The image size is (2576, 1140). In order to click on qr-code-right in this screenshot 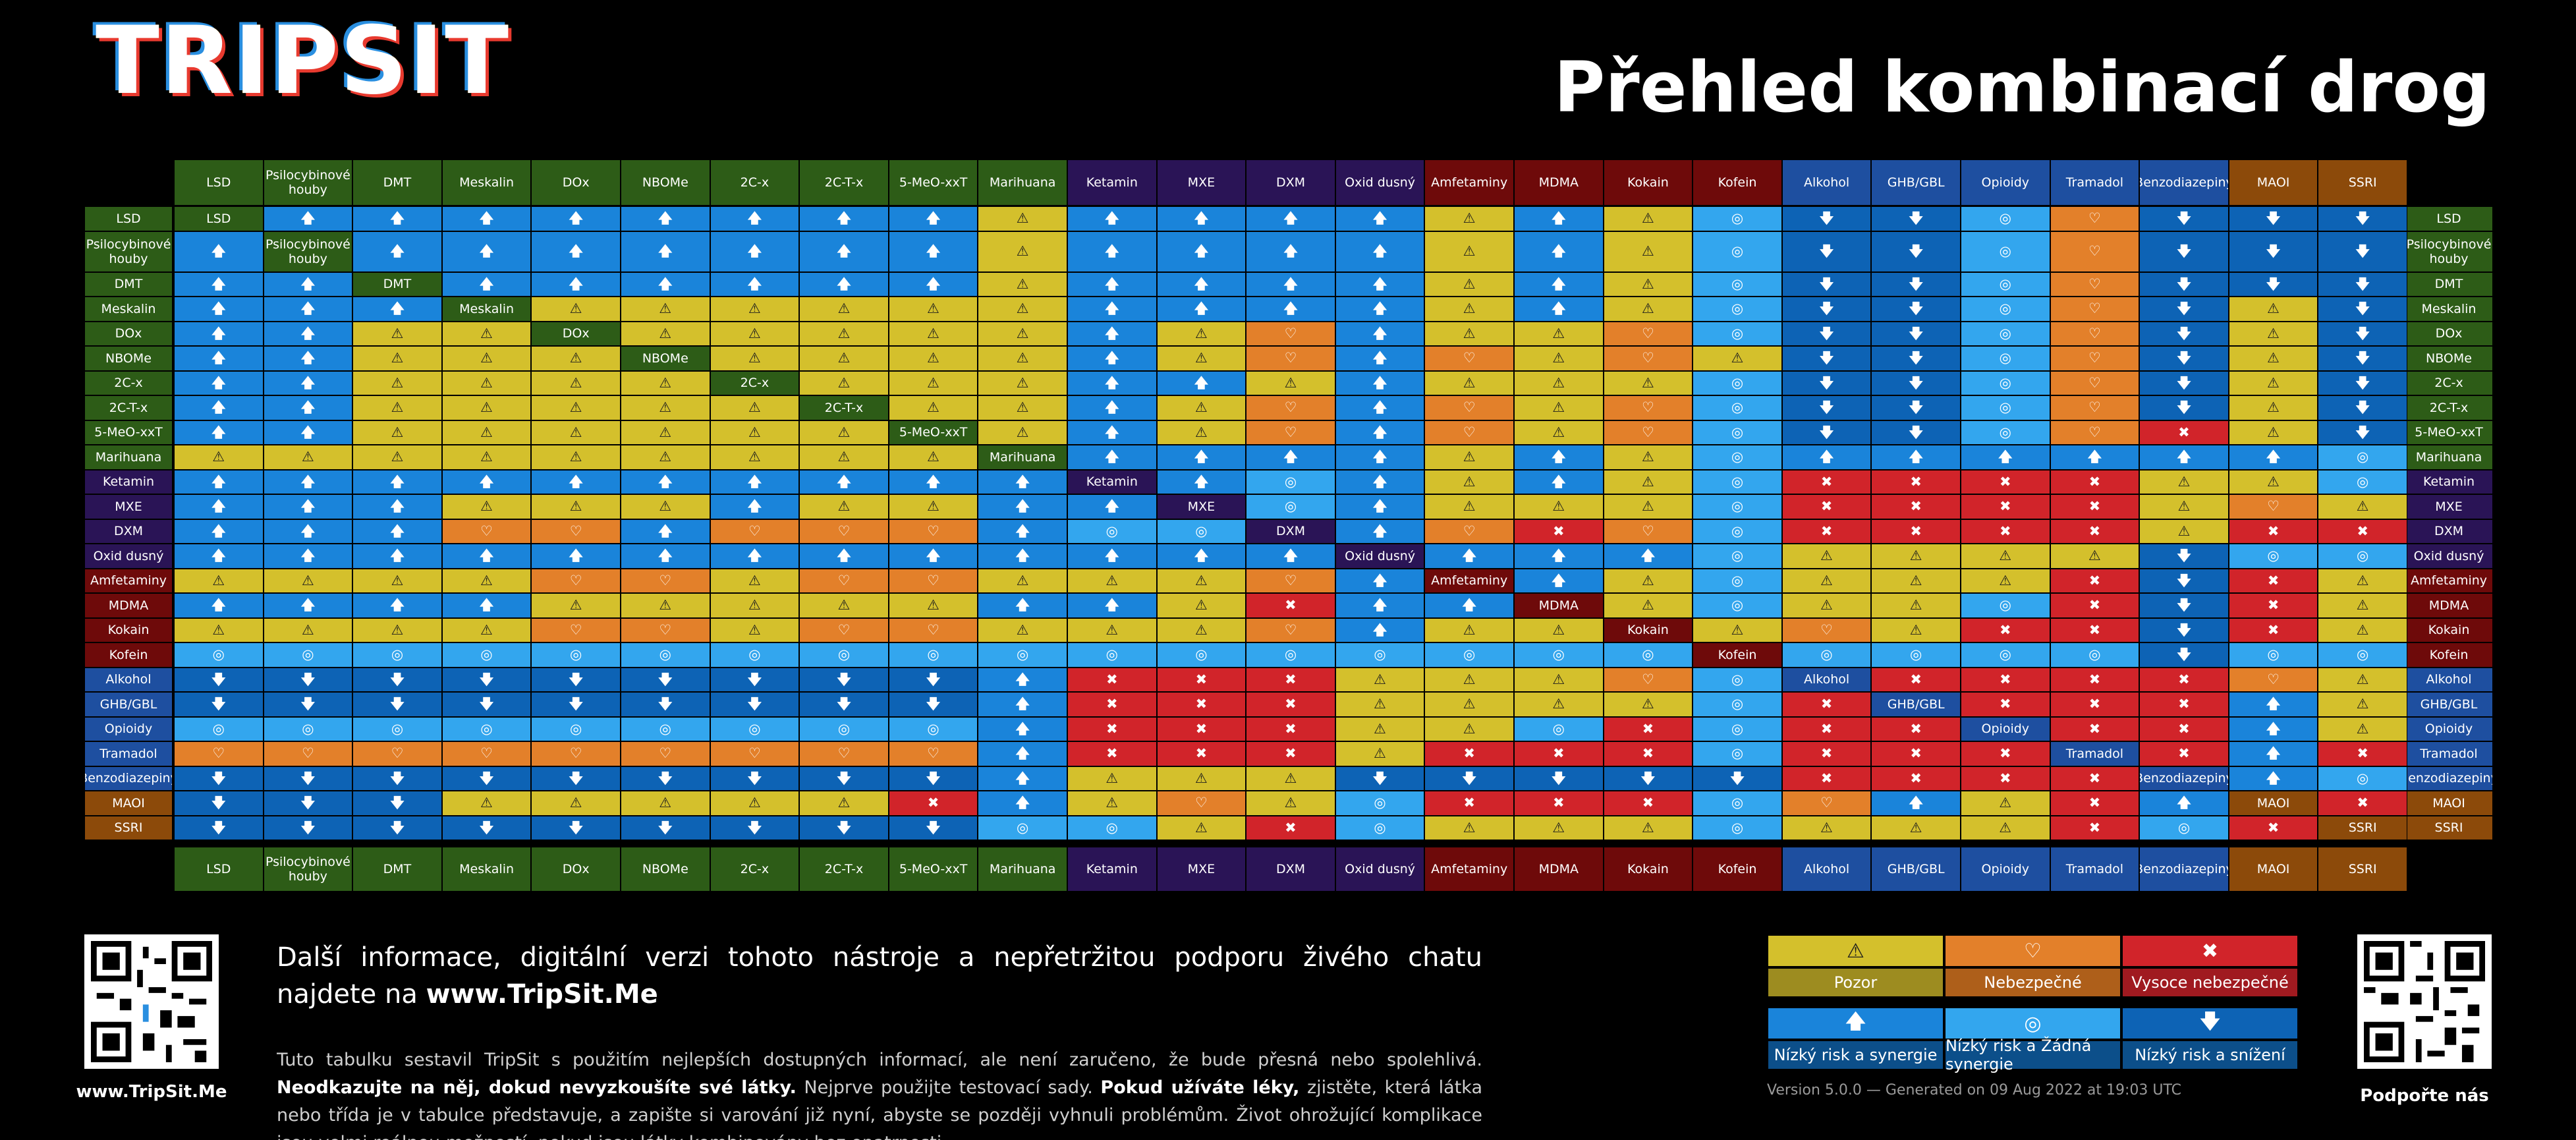, I will do `click(2424, 1002)`.